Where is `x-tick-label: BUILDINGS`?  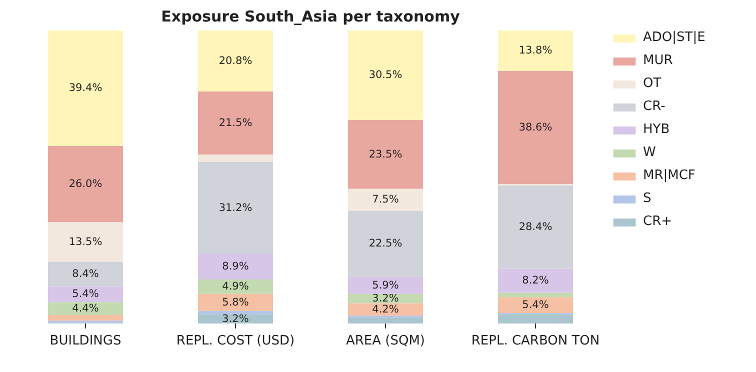
x-tick-label: BUILDINGS is located at coordinates (86, 341).